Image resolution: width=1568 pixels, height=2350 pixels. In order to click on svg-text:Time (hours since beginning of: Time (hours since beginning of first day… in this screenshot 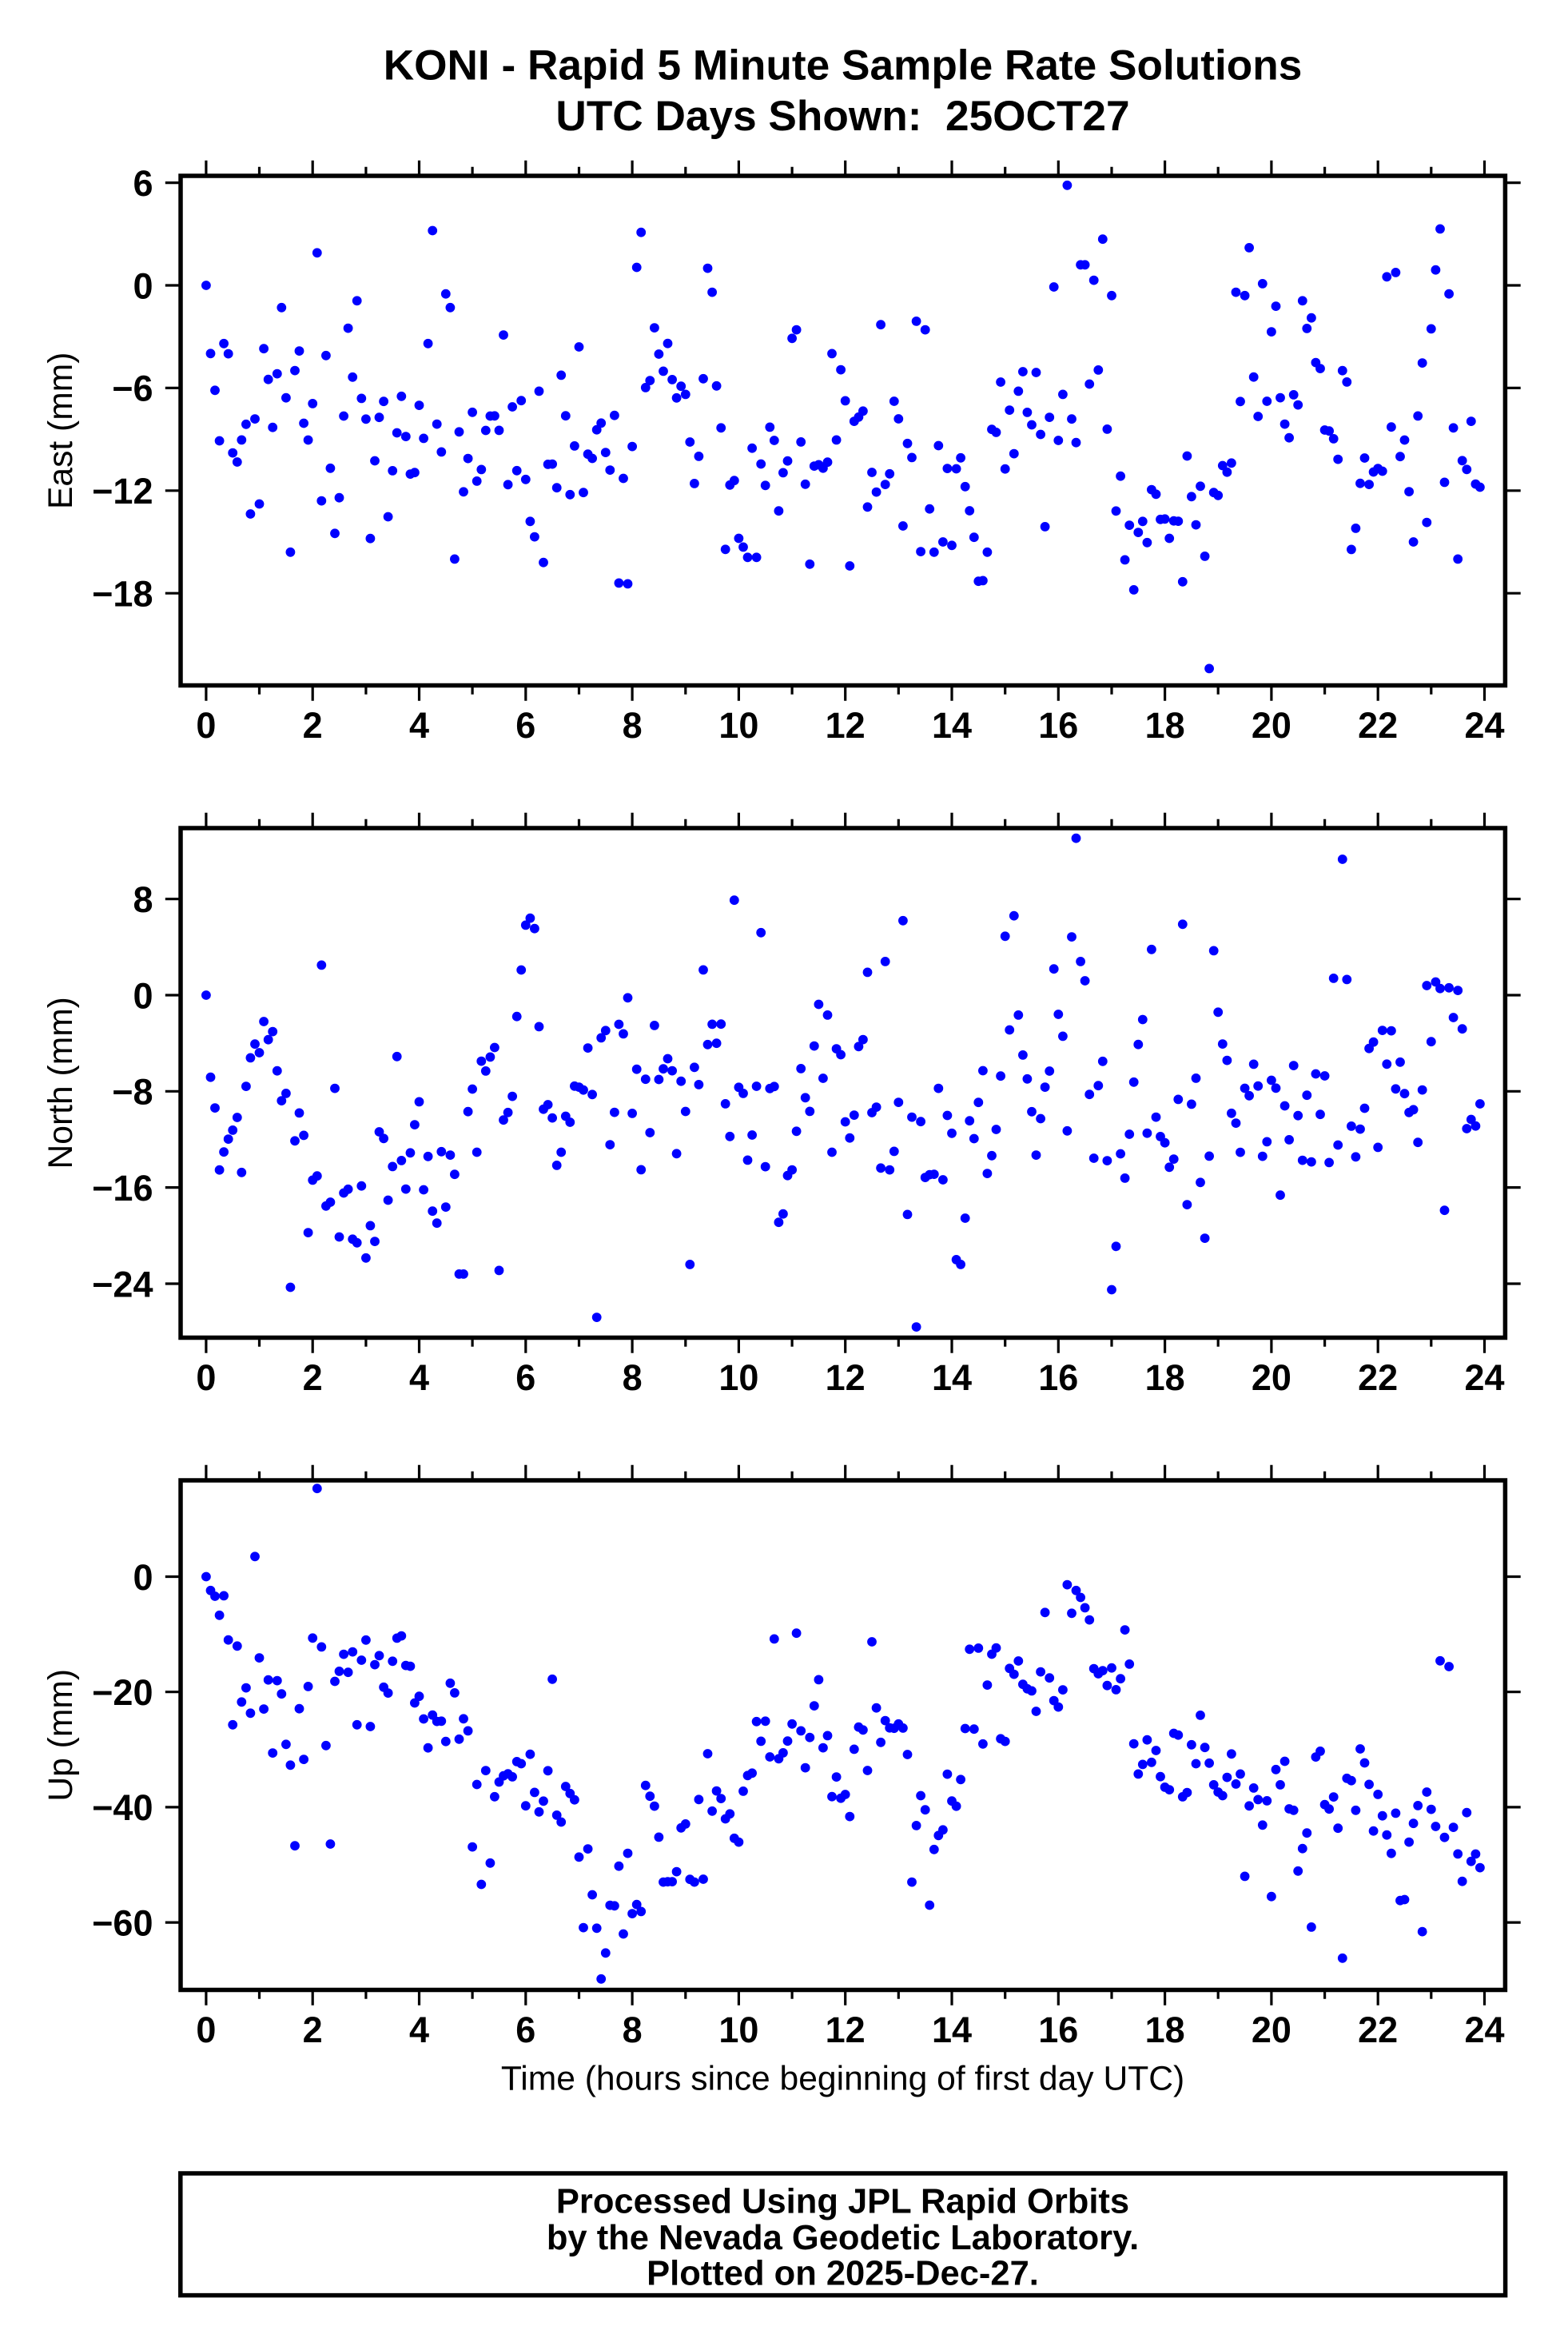, I will do `click(842, 2079)`.